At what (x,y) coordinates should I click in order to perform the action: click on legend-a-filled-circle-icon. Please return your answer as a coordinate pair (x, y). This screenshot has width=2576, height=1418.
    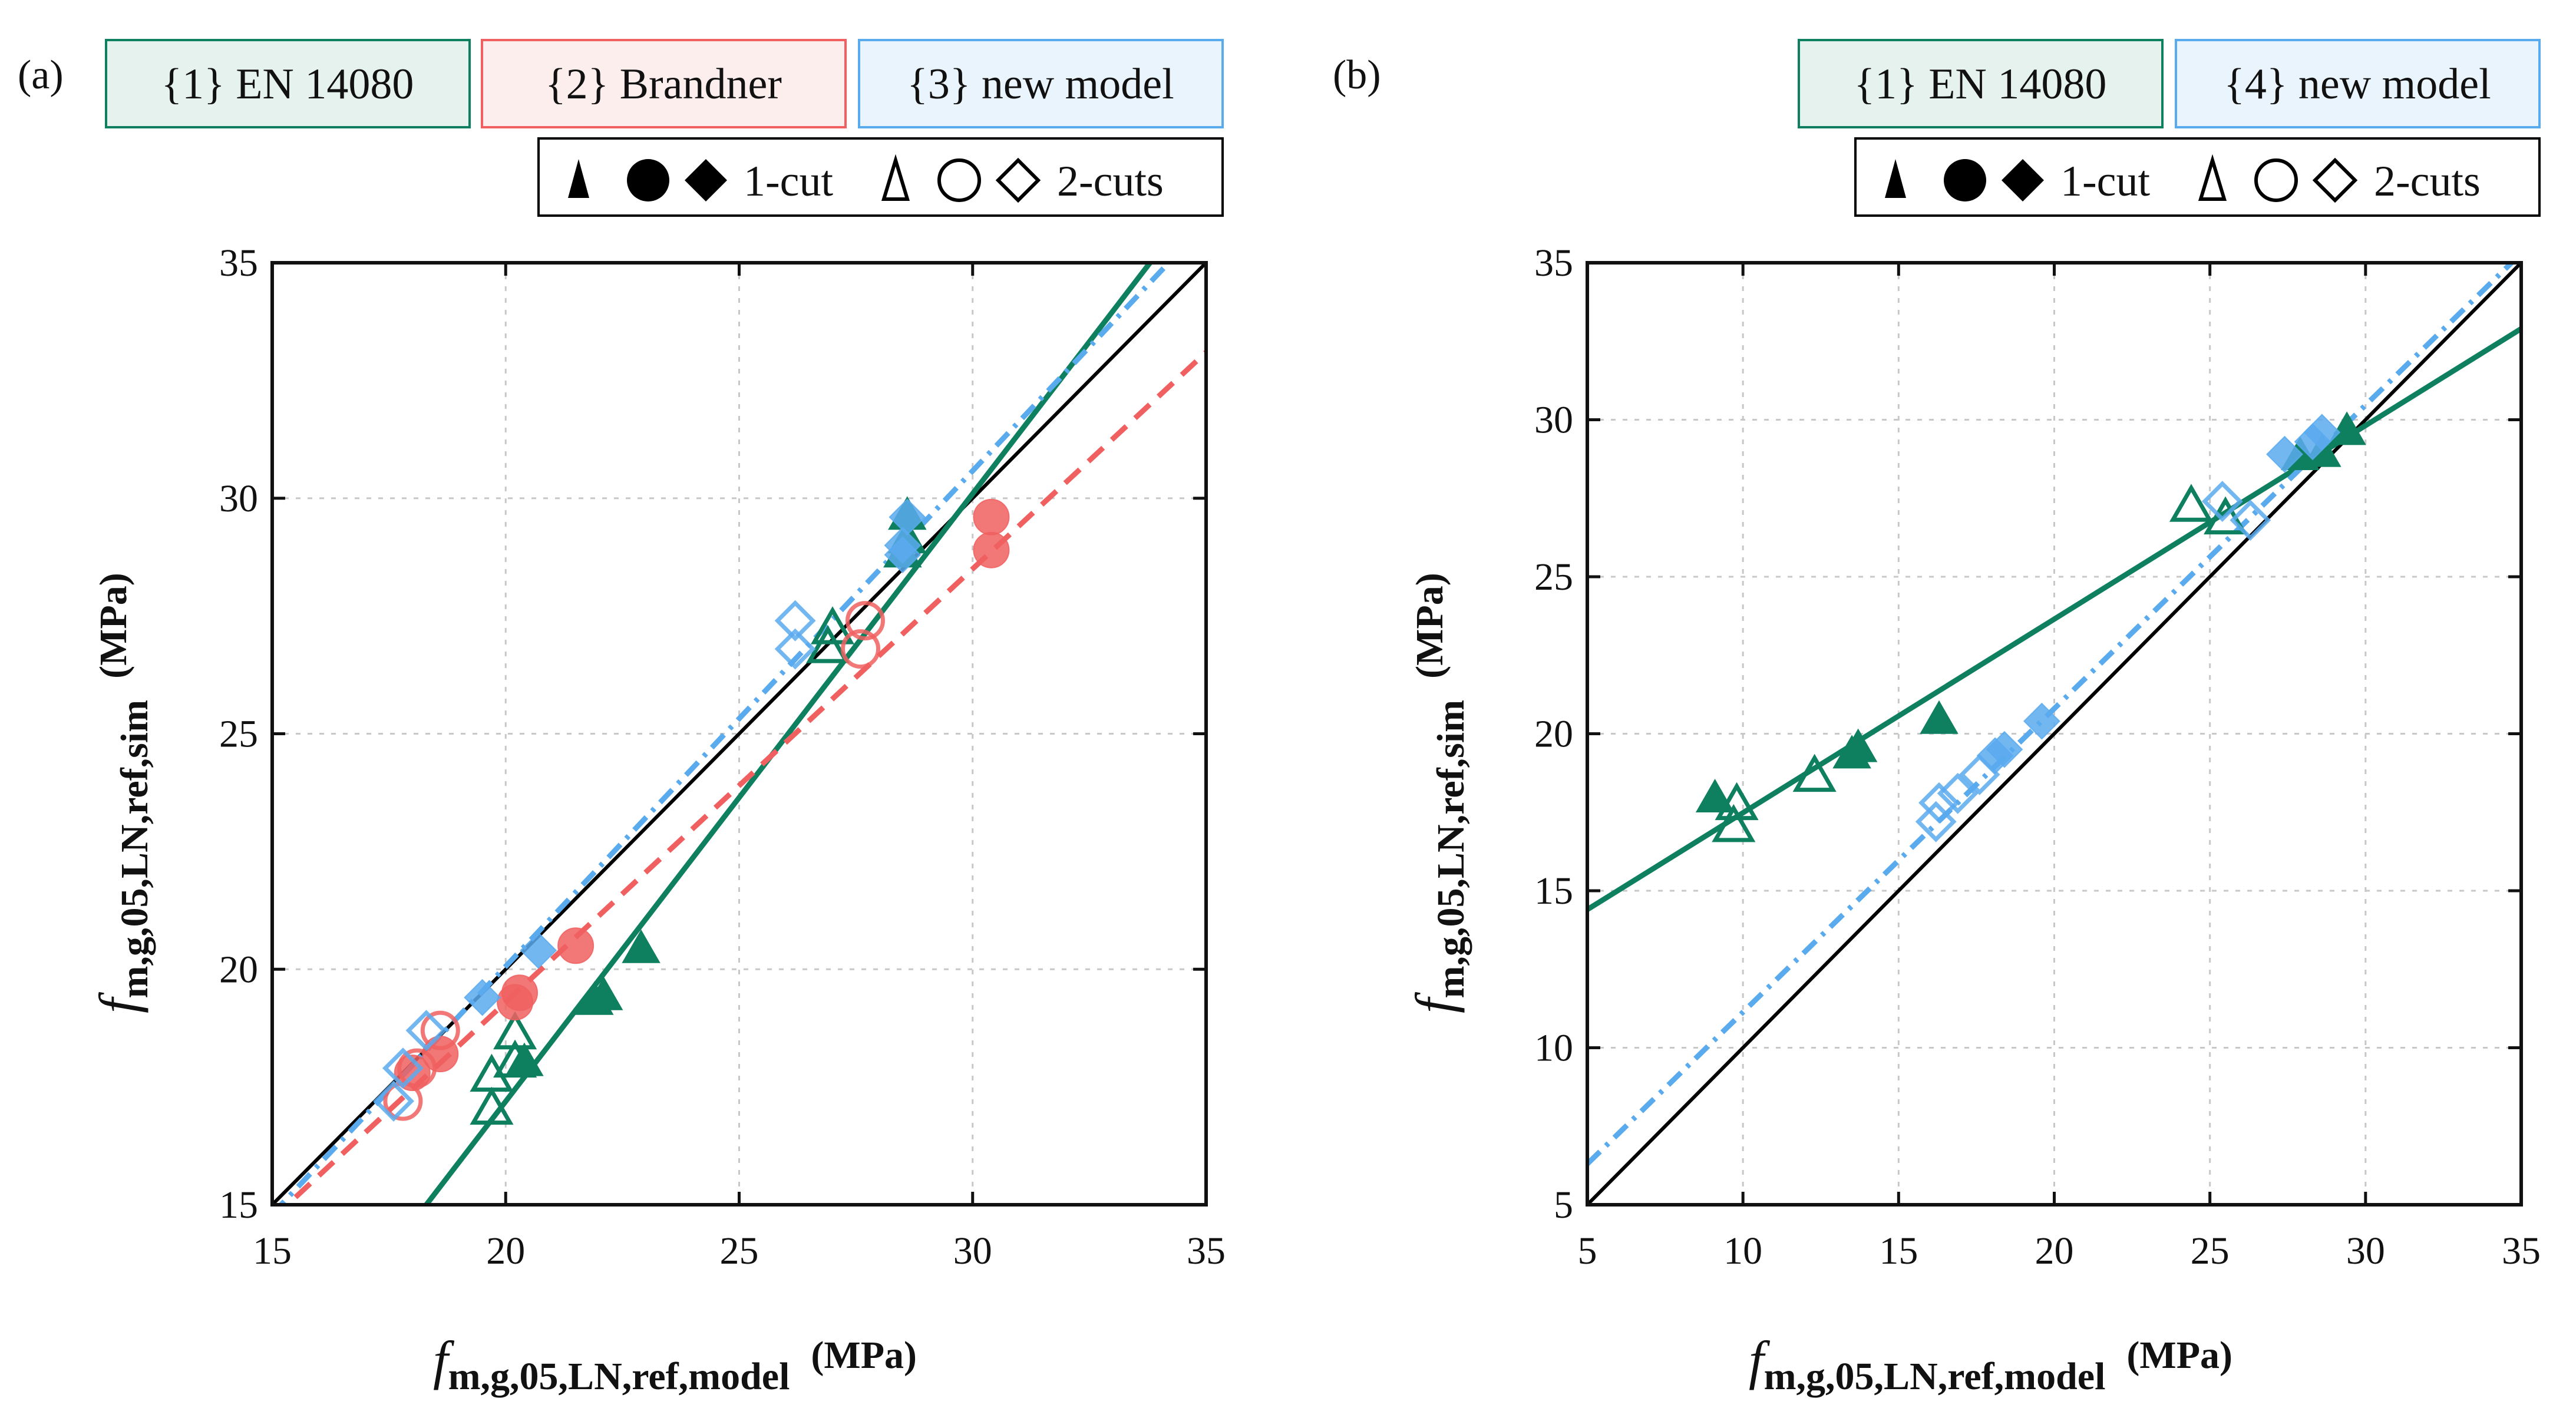
    Looking at the image, I should click on (648, 180).